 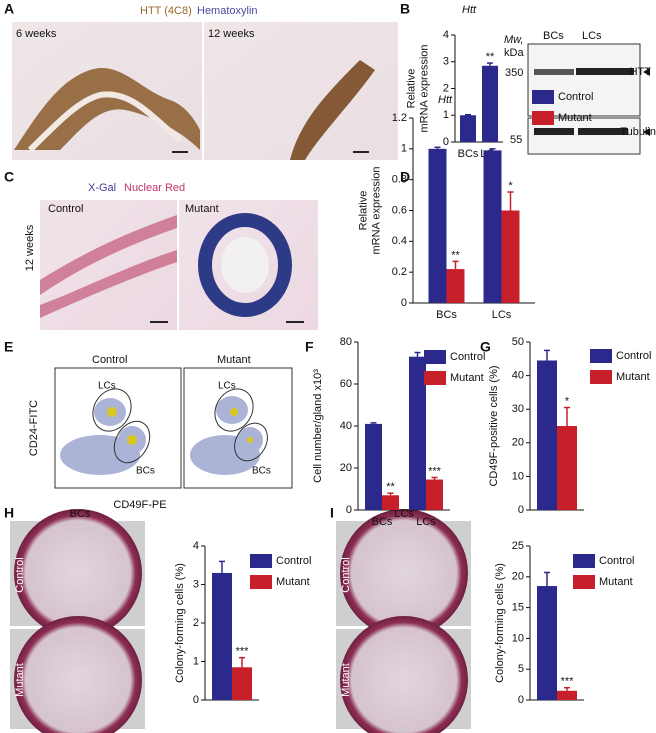 What do you see at coordinates (109, 360) in the screenshot?
I see `plot-title: Control` at bounding box center [109, 360].